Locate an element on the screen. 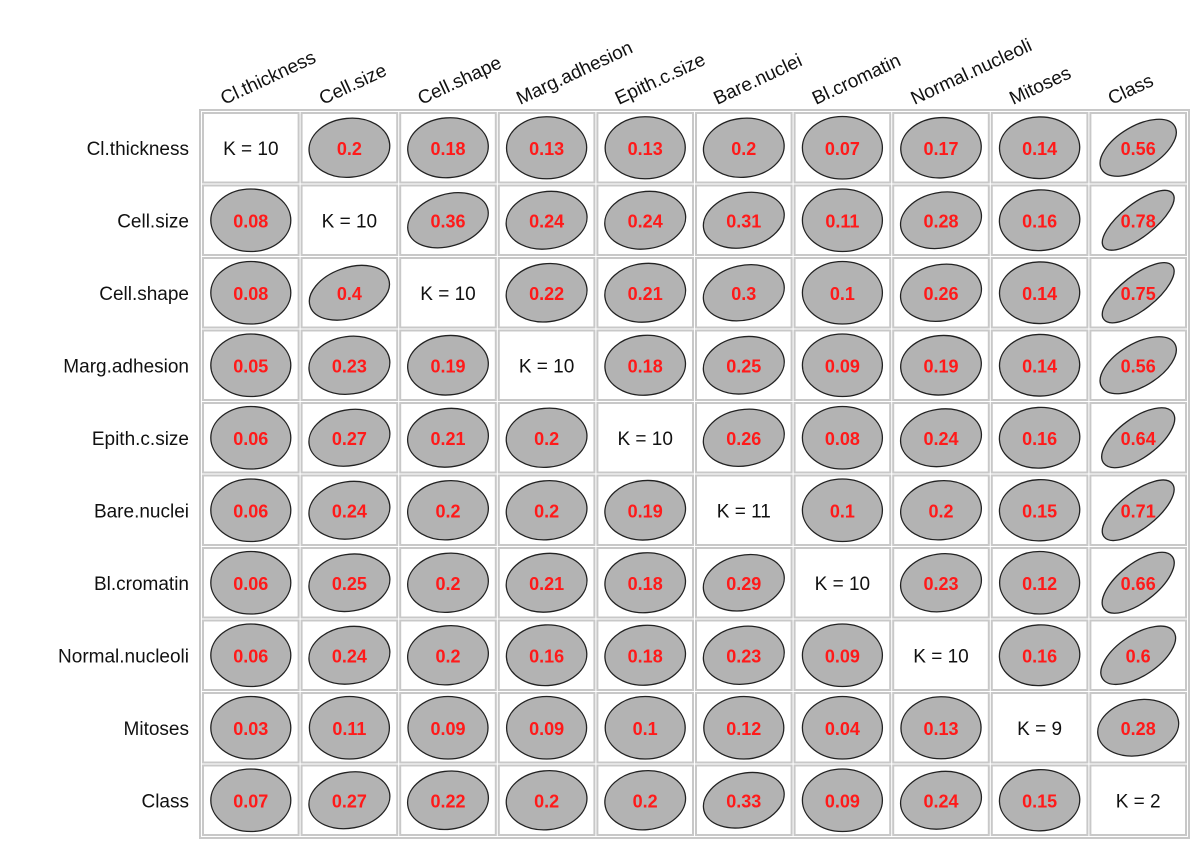 The height and width of the screenshot is (849, 1202). value-label: 0.09 is located at coordinates (546, 729).